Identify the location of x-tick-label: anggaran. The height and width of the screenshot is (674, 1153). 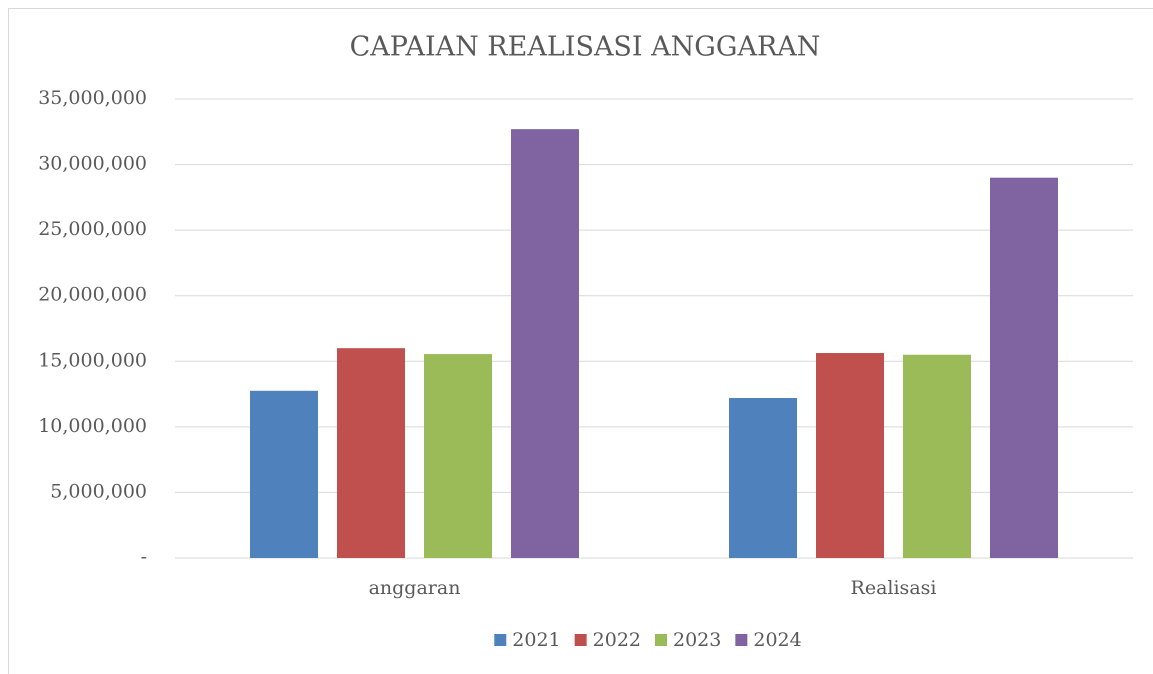
(415, 588).